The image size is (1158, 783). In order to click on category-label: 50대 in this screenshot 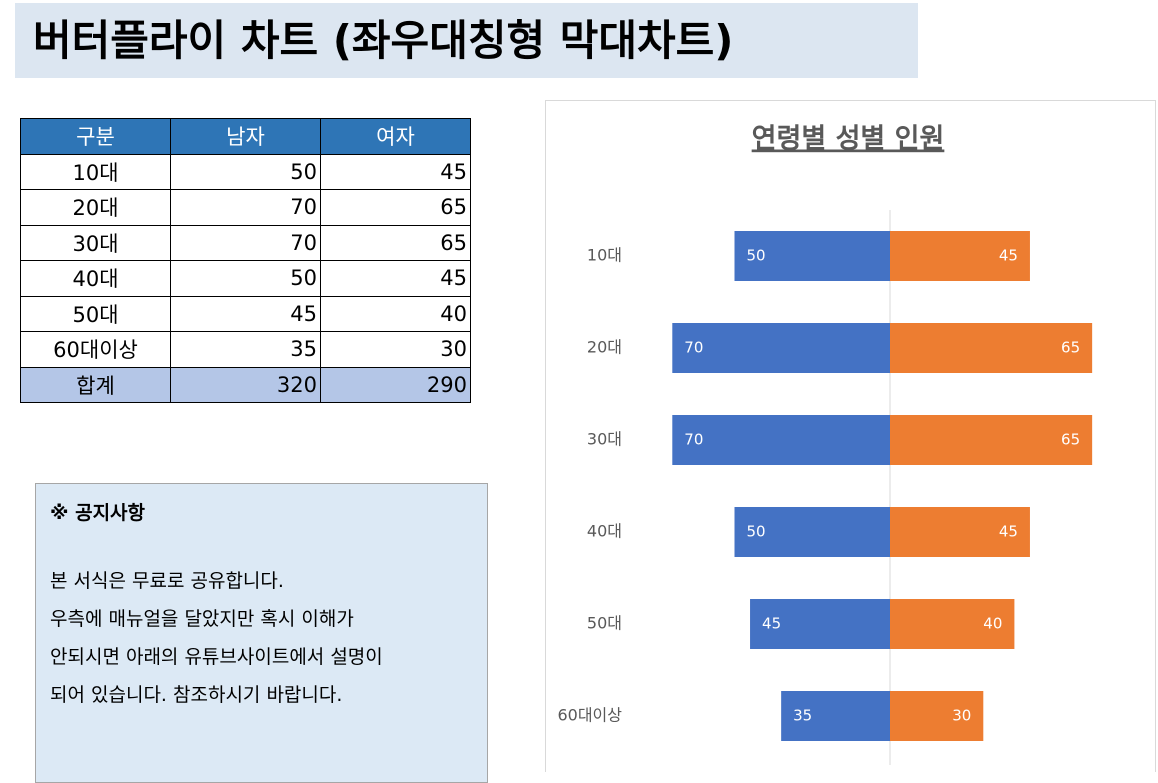, I will do `click(604, 623)`.